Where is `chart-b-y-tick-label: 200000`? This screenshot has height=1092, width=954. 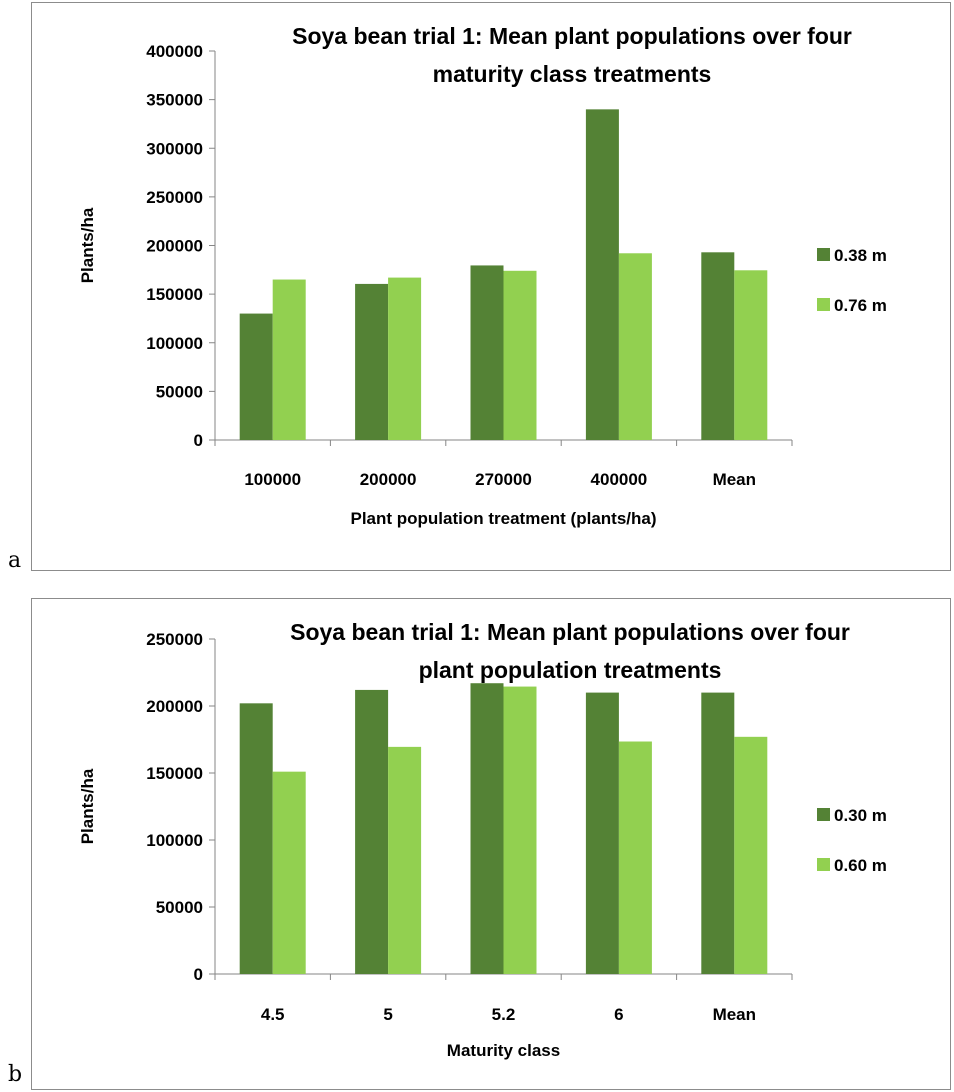
chart-b-y-tick-label: 200000 is located at coordinates (174, 706).